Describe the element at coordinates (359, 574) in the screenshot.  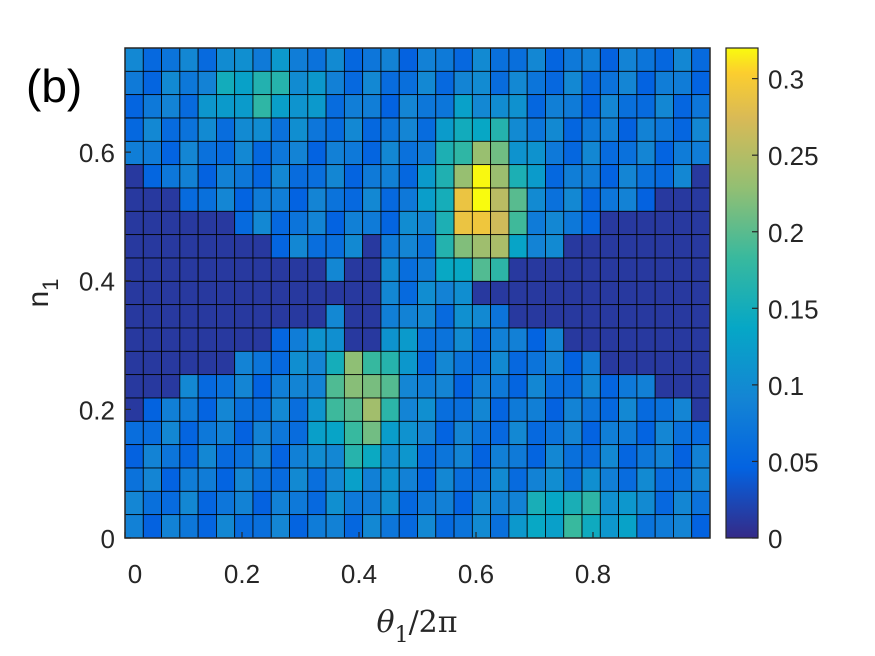
I see `x-tick-label: 0.4` at that location.